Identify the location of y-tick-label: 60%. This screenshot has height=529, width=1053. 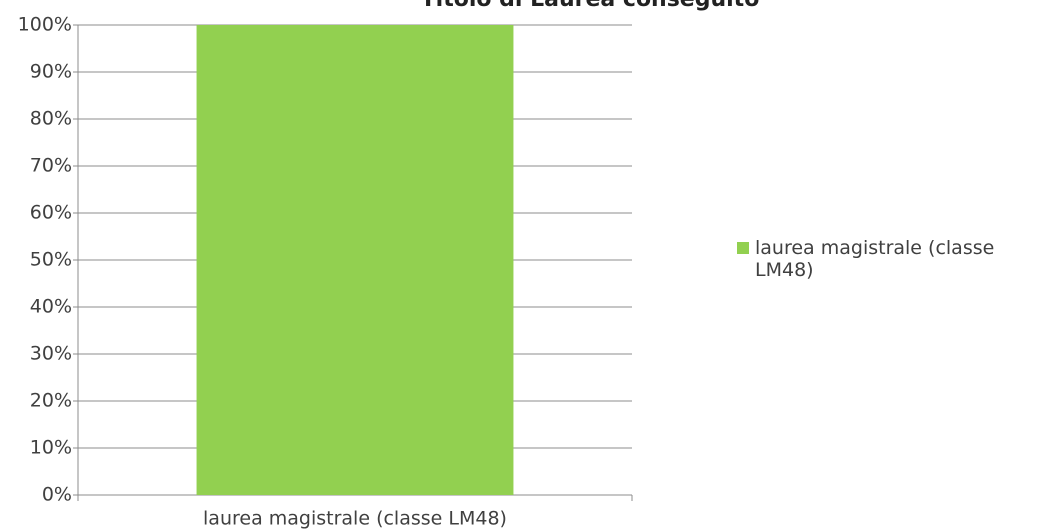
(51, 213).